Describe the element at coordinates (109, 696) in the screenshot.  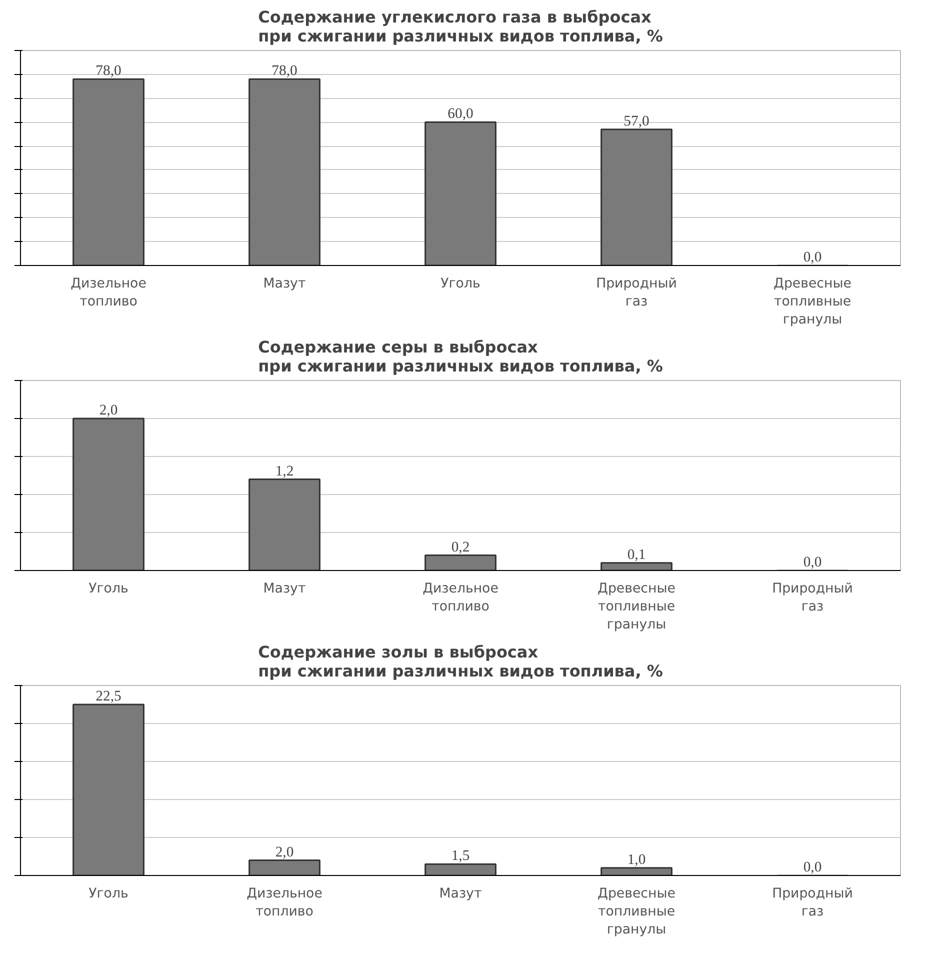
I see `data-label: 22,5` at that location.